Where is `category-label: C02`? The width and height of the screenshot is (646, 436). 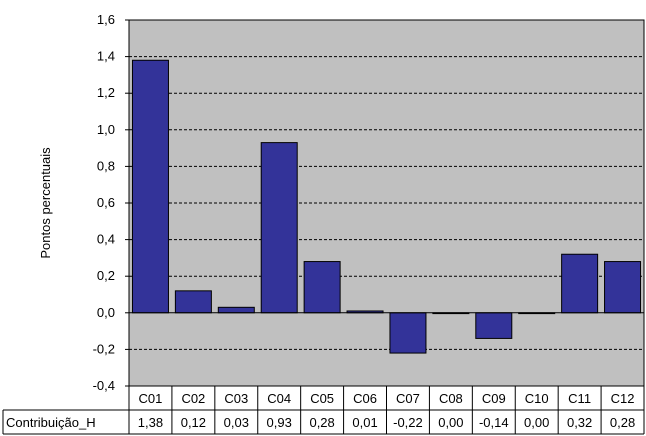 category-label: C02 is located at coordinates (193, 398).